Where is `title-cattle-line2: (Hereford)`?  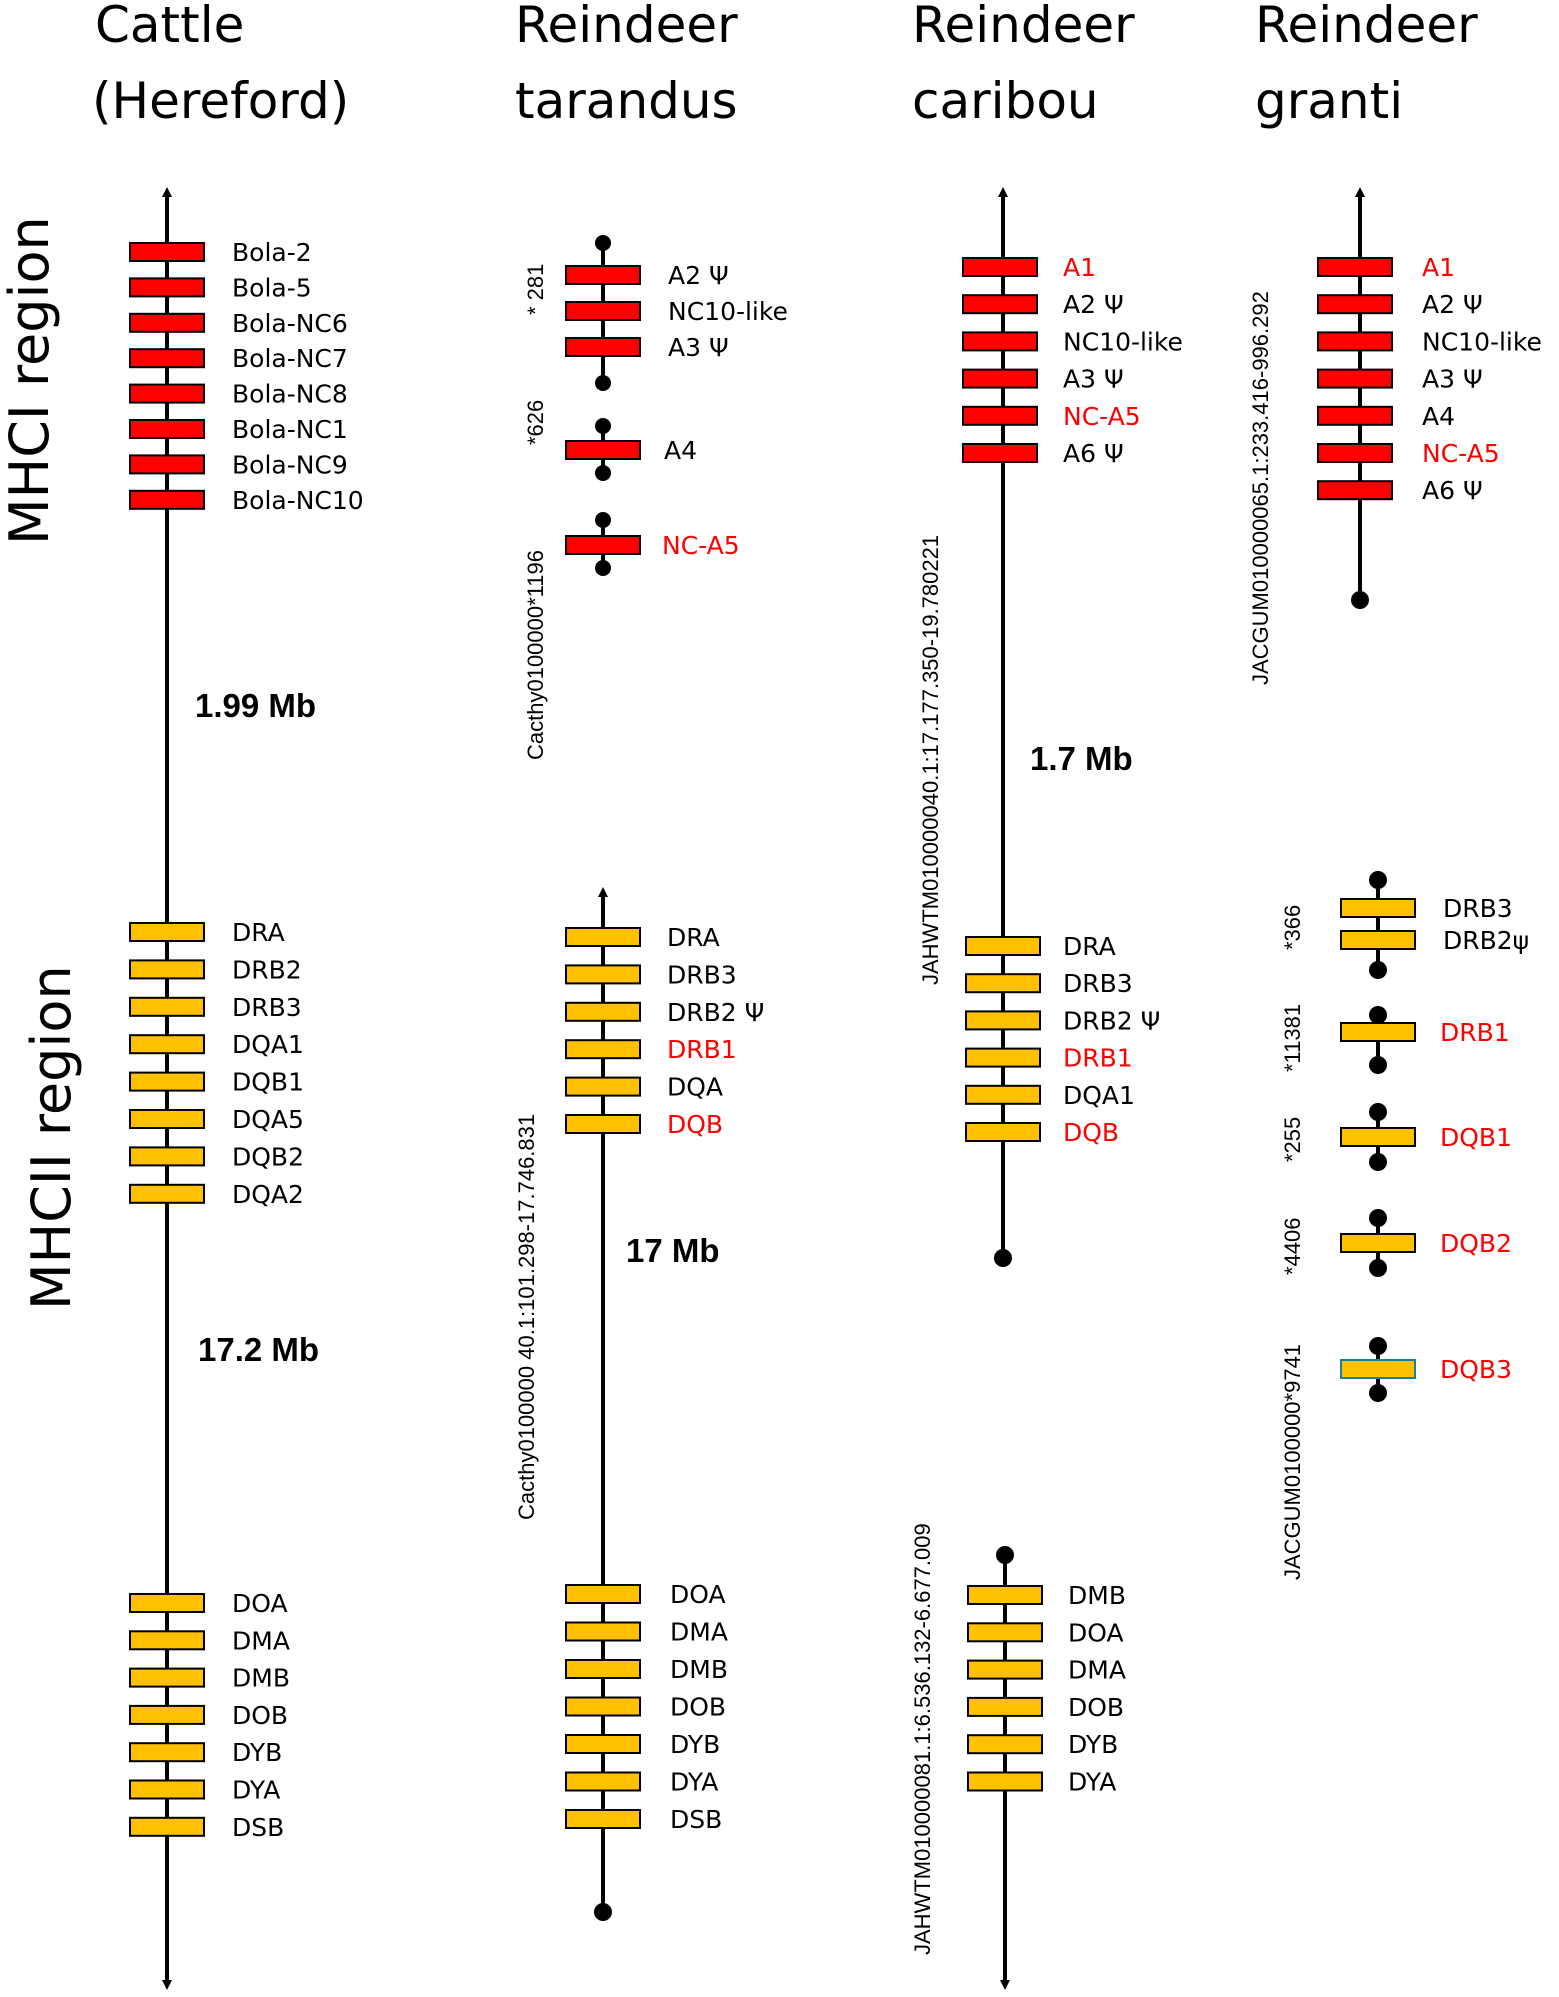 title-cattle-line2: (Hereford) is located at coordinates (220, 101).